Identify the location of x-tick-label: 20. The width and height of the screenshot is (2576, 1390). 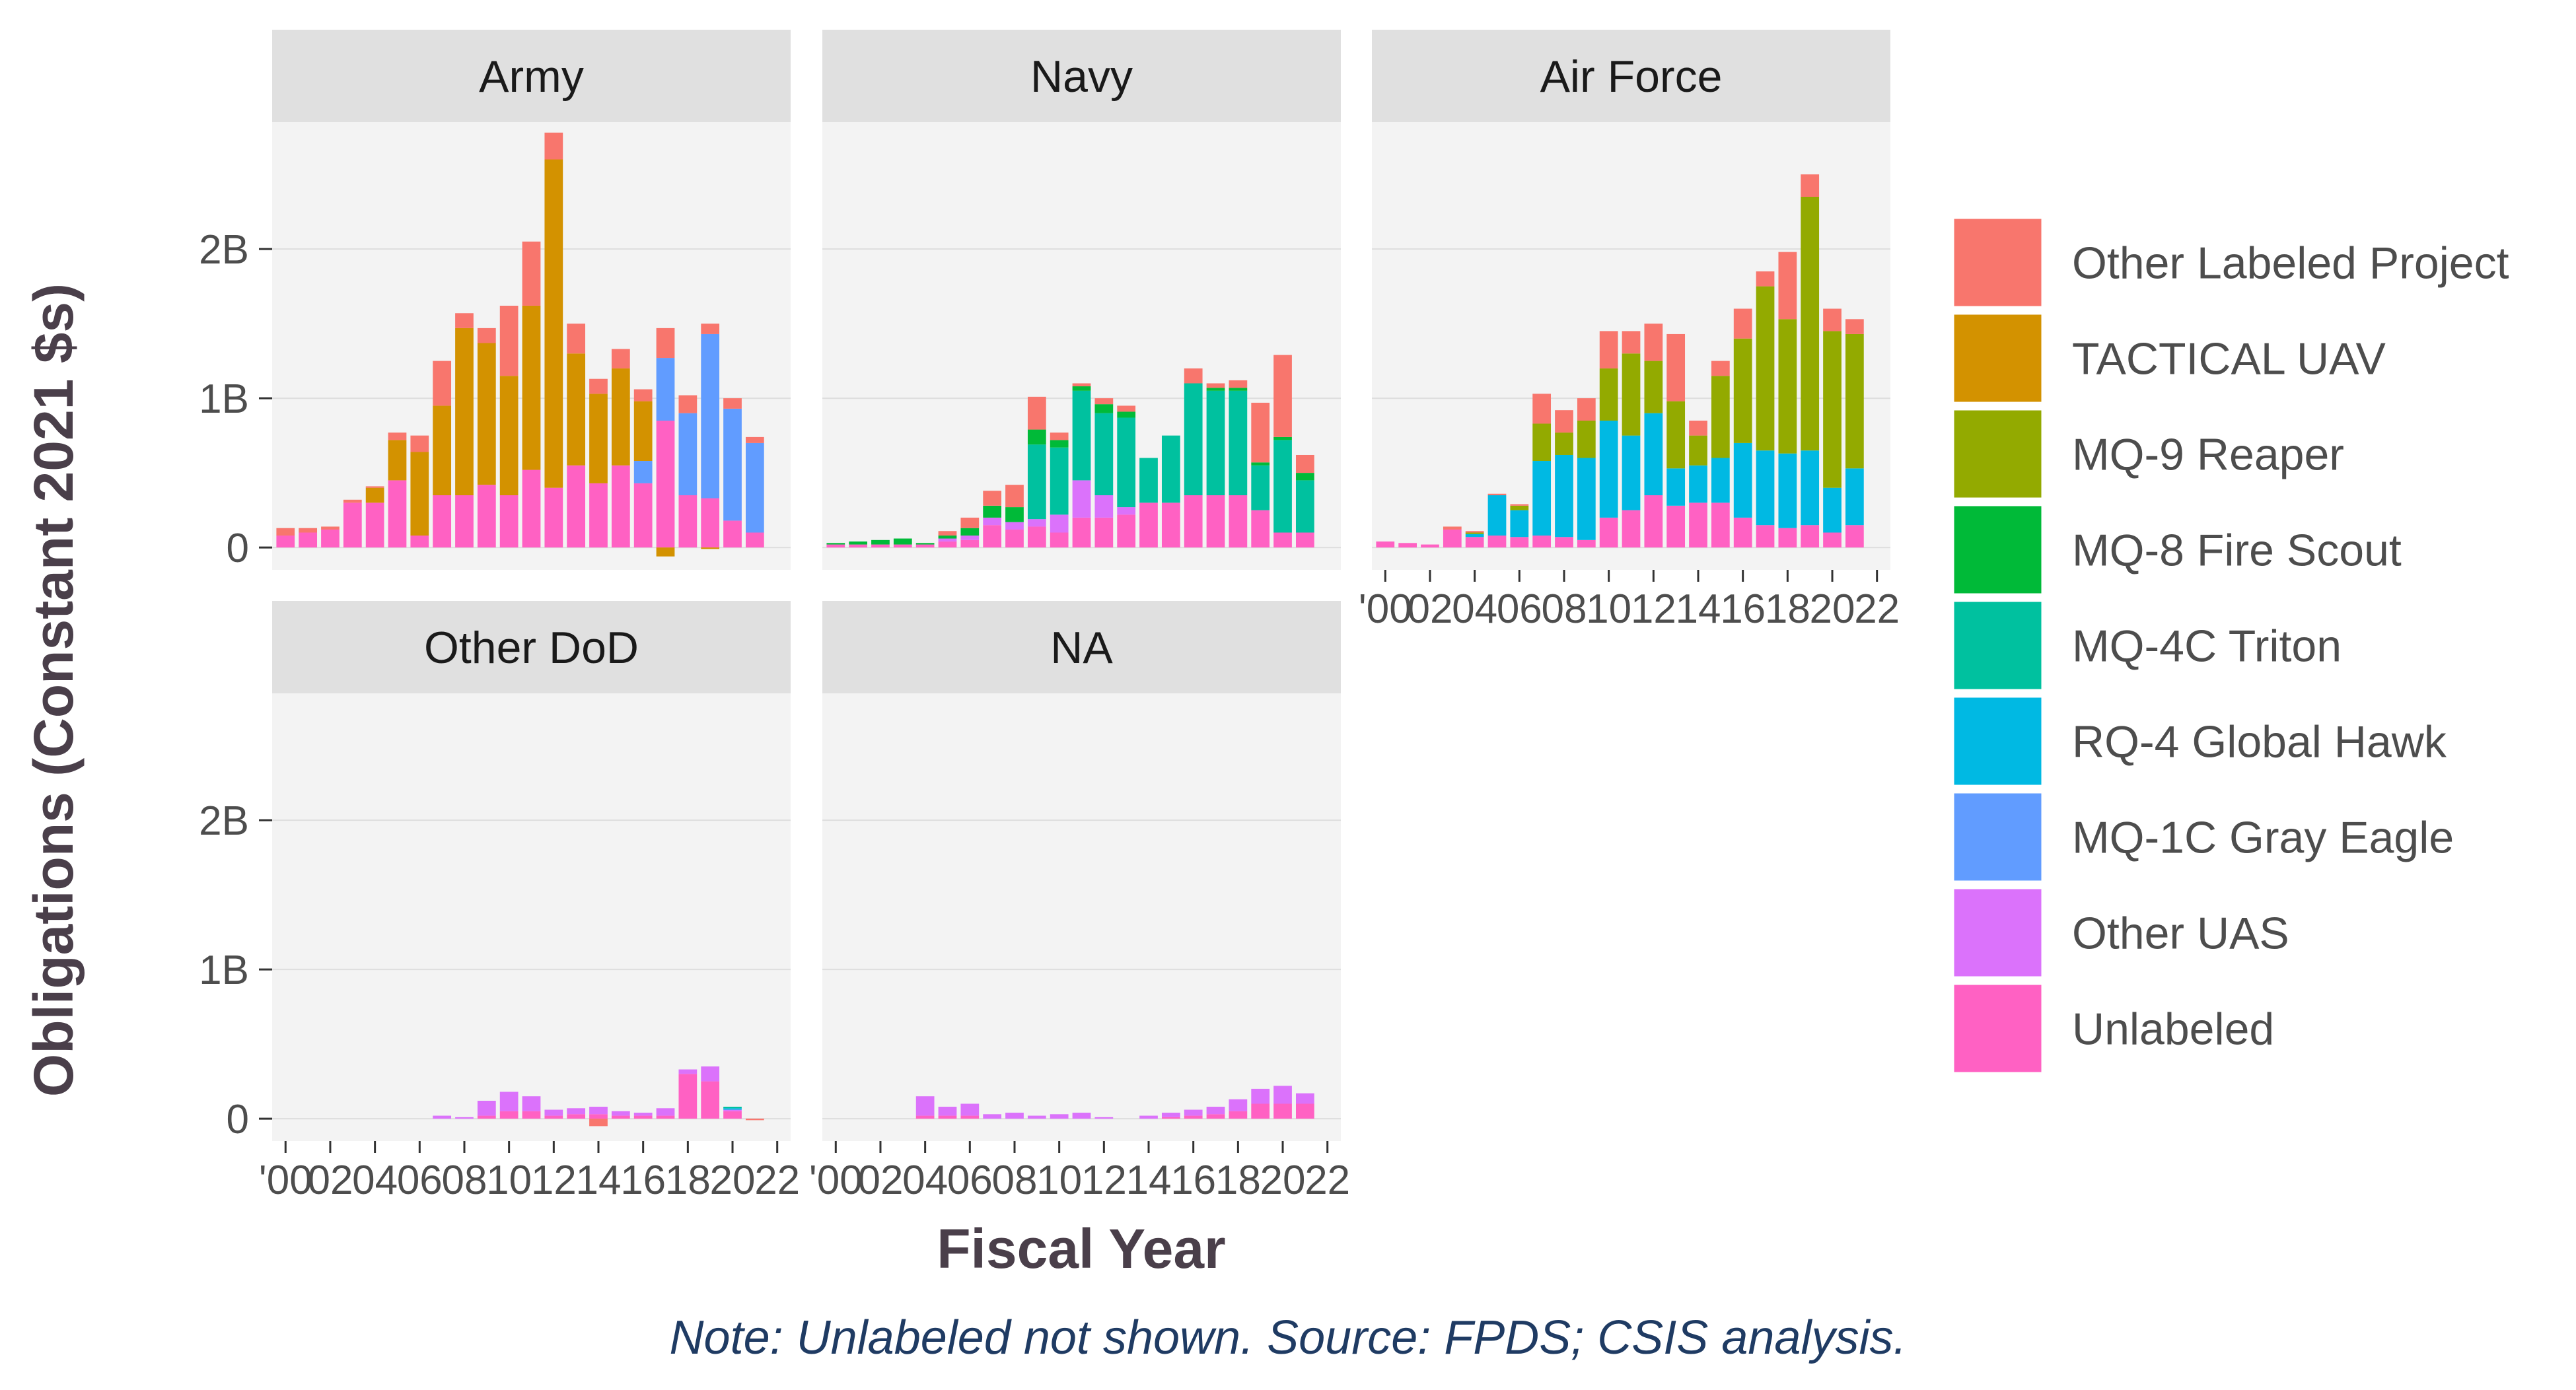
(1283, 1180).